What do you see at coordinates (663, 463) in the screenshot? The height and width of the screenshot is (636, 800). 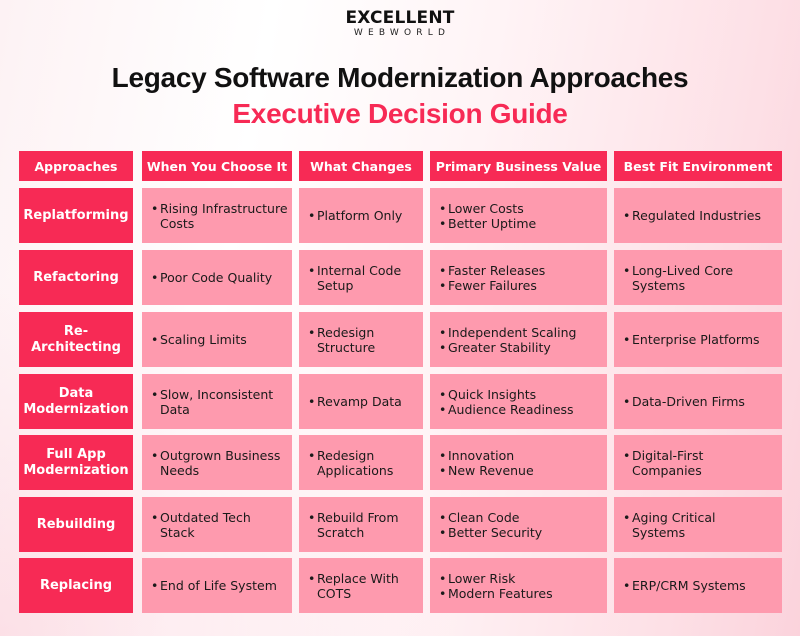 I see `bullet-list: • Digital-First Companies` at bounding box center [663, 463].